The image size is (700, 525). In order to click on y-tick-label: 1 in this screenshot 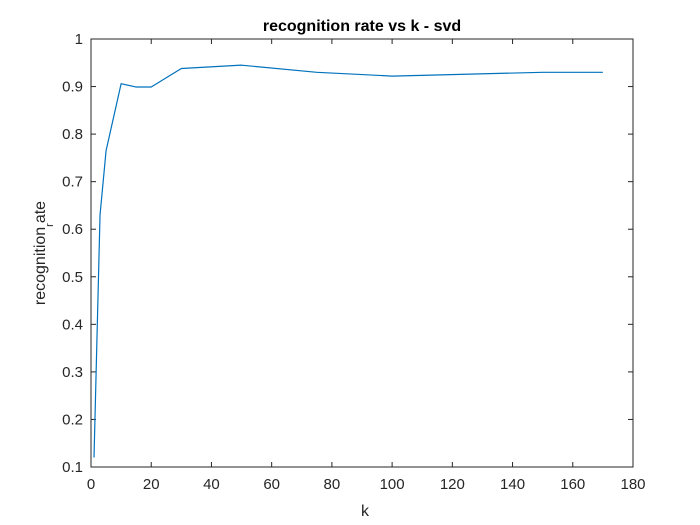, I will do `click(79, 39)`.